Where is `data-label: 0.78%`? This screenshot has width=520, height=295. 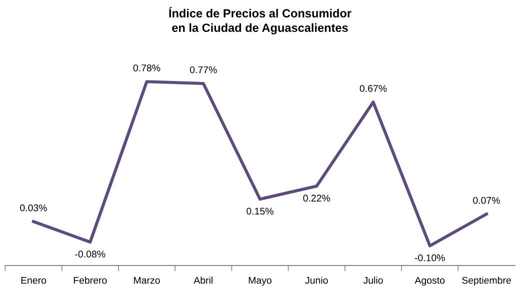
data-label: 0.78% is located at coordinates (146, 68).